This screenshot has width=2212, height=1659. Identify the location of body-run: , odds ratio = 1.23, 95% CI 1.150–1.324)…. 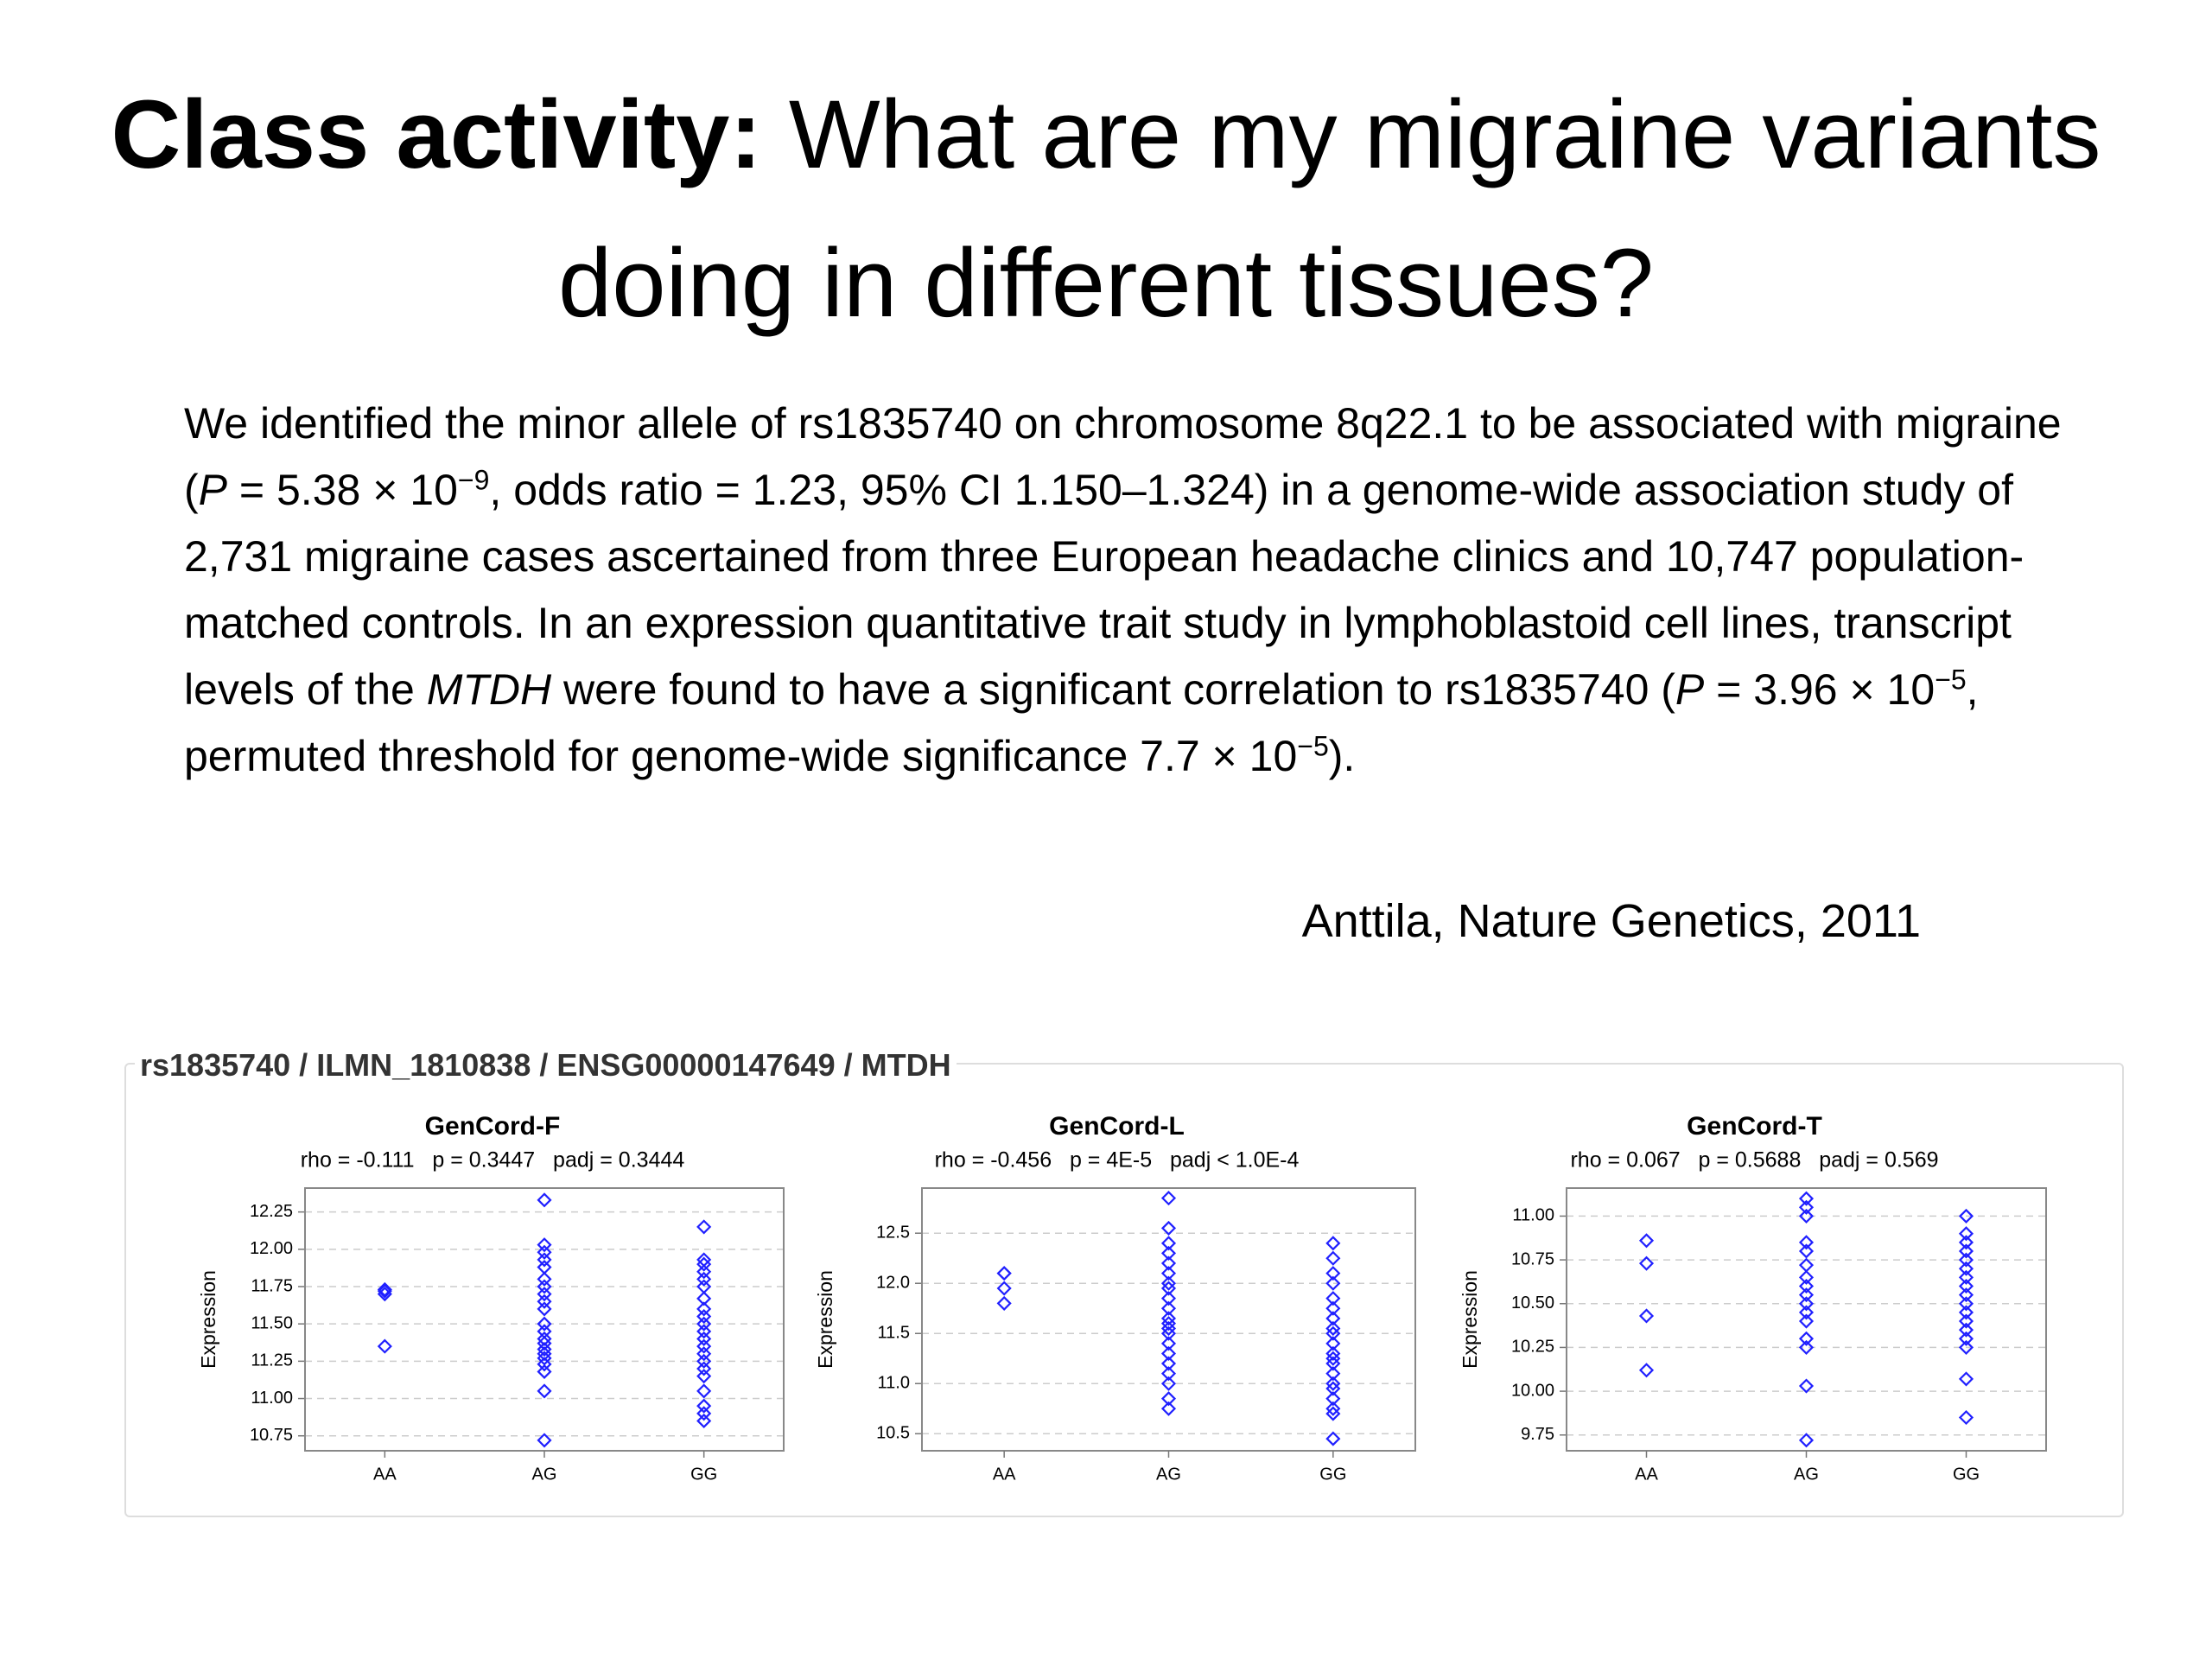
(1104, 590).